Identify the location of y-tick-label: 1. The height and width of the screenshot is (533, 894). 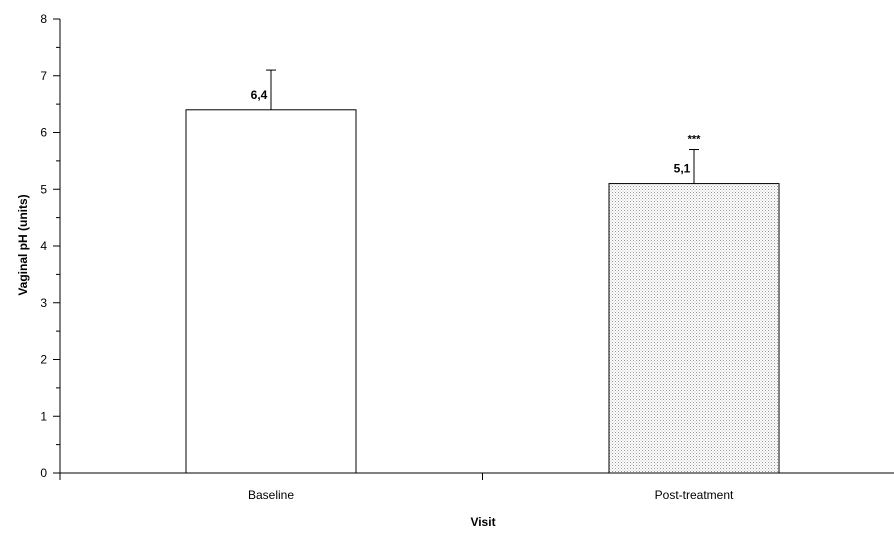
(43, 416).